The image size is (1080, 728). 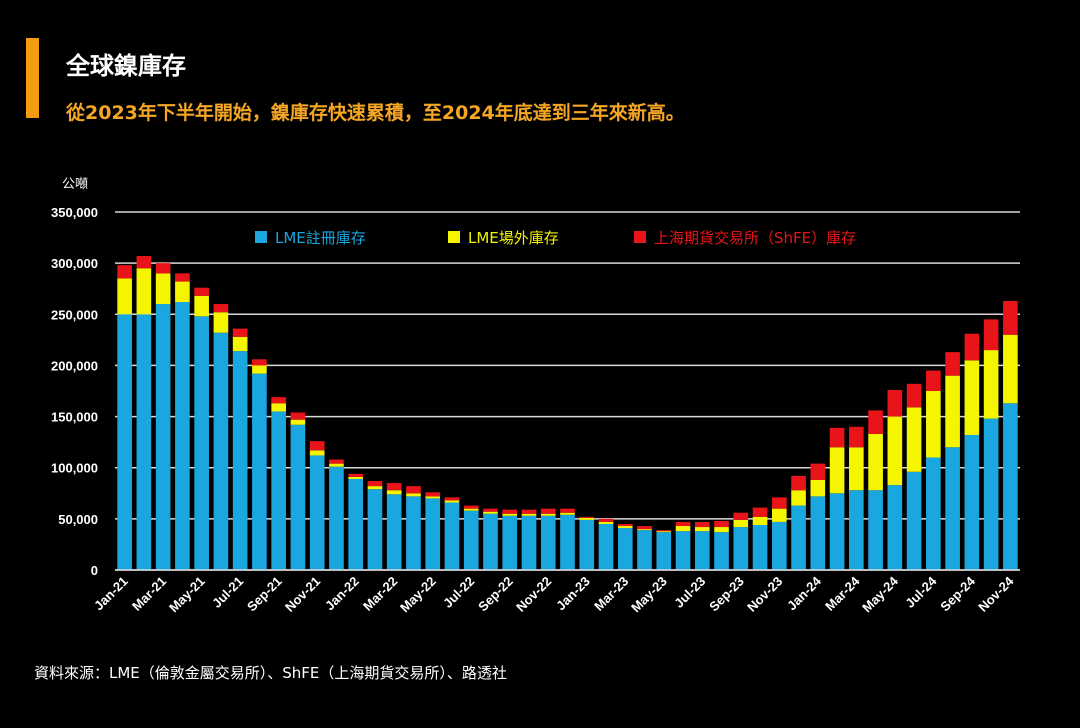 I want to click on x-tick-label: Mar-23, so click(x=611, y=594).